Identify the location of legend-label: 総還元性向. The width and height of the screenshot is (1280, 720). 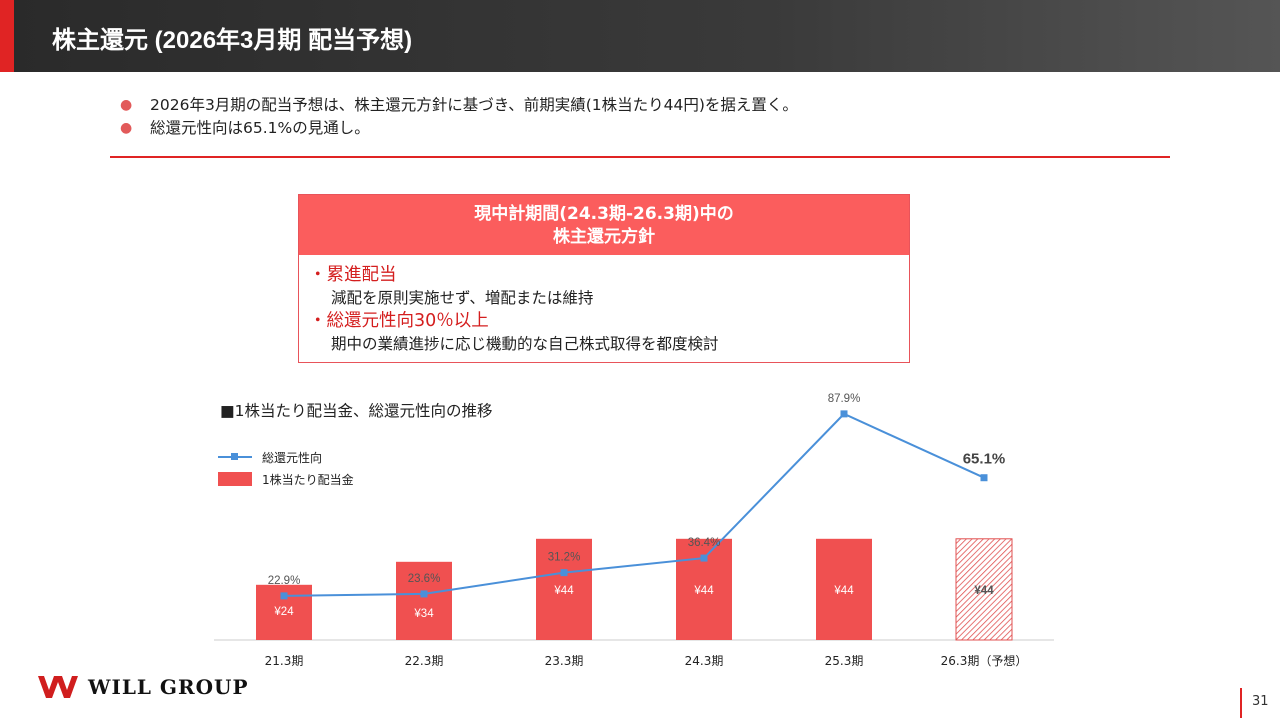
(292, 457).